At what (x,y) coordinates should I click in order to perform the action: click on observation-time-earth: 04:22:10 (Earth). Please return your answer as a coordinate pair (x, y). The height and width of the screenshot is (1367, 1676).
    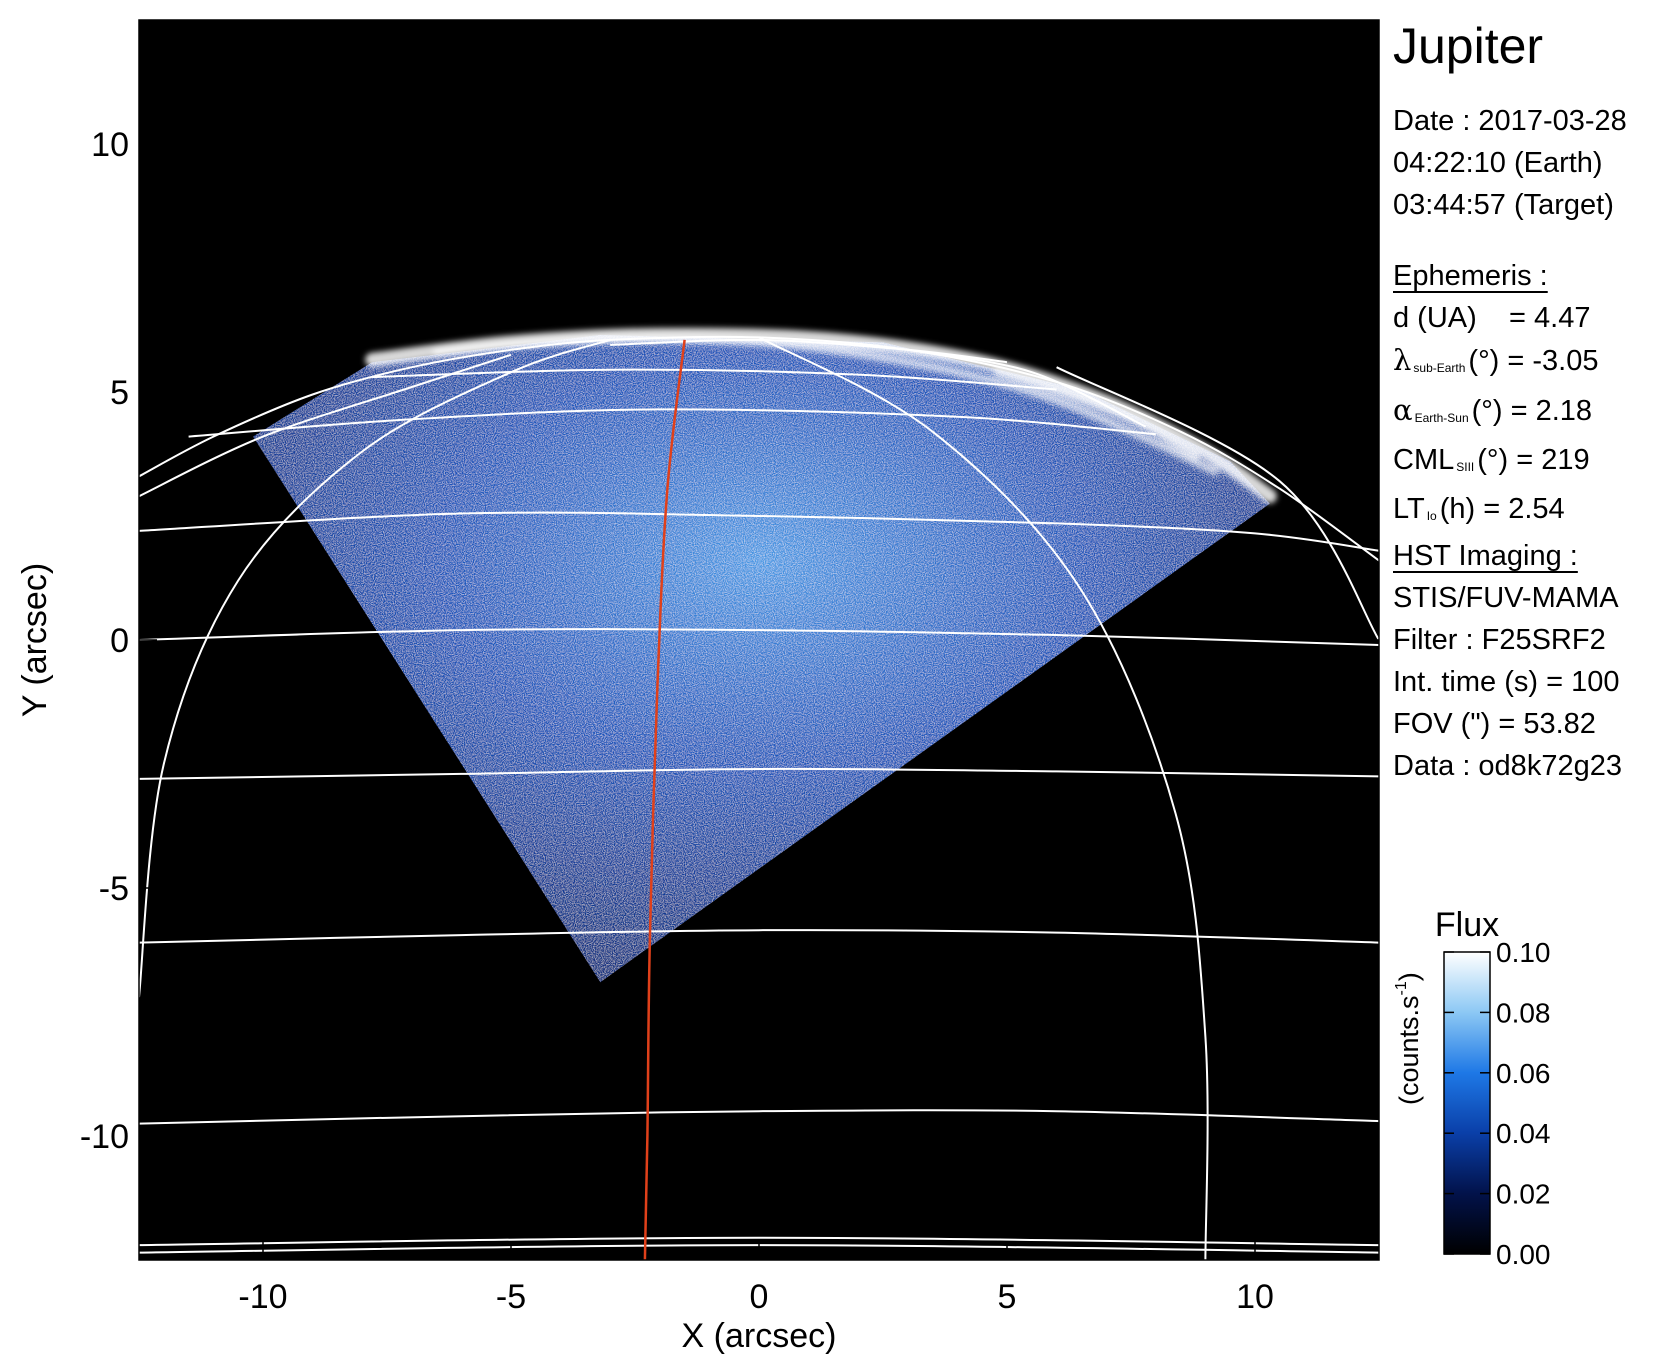
    Looking at the image, I should click on (1498, 163).